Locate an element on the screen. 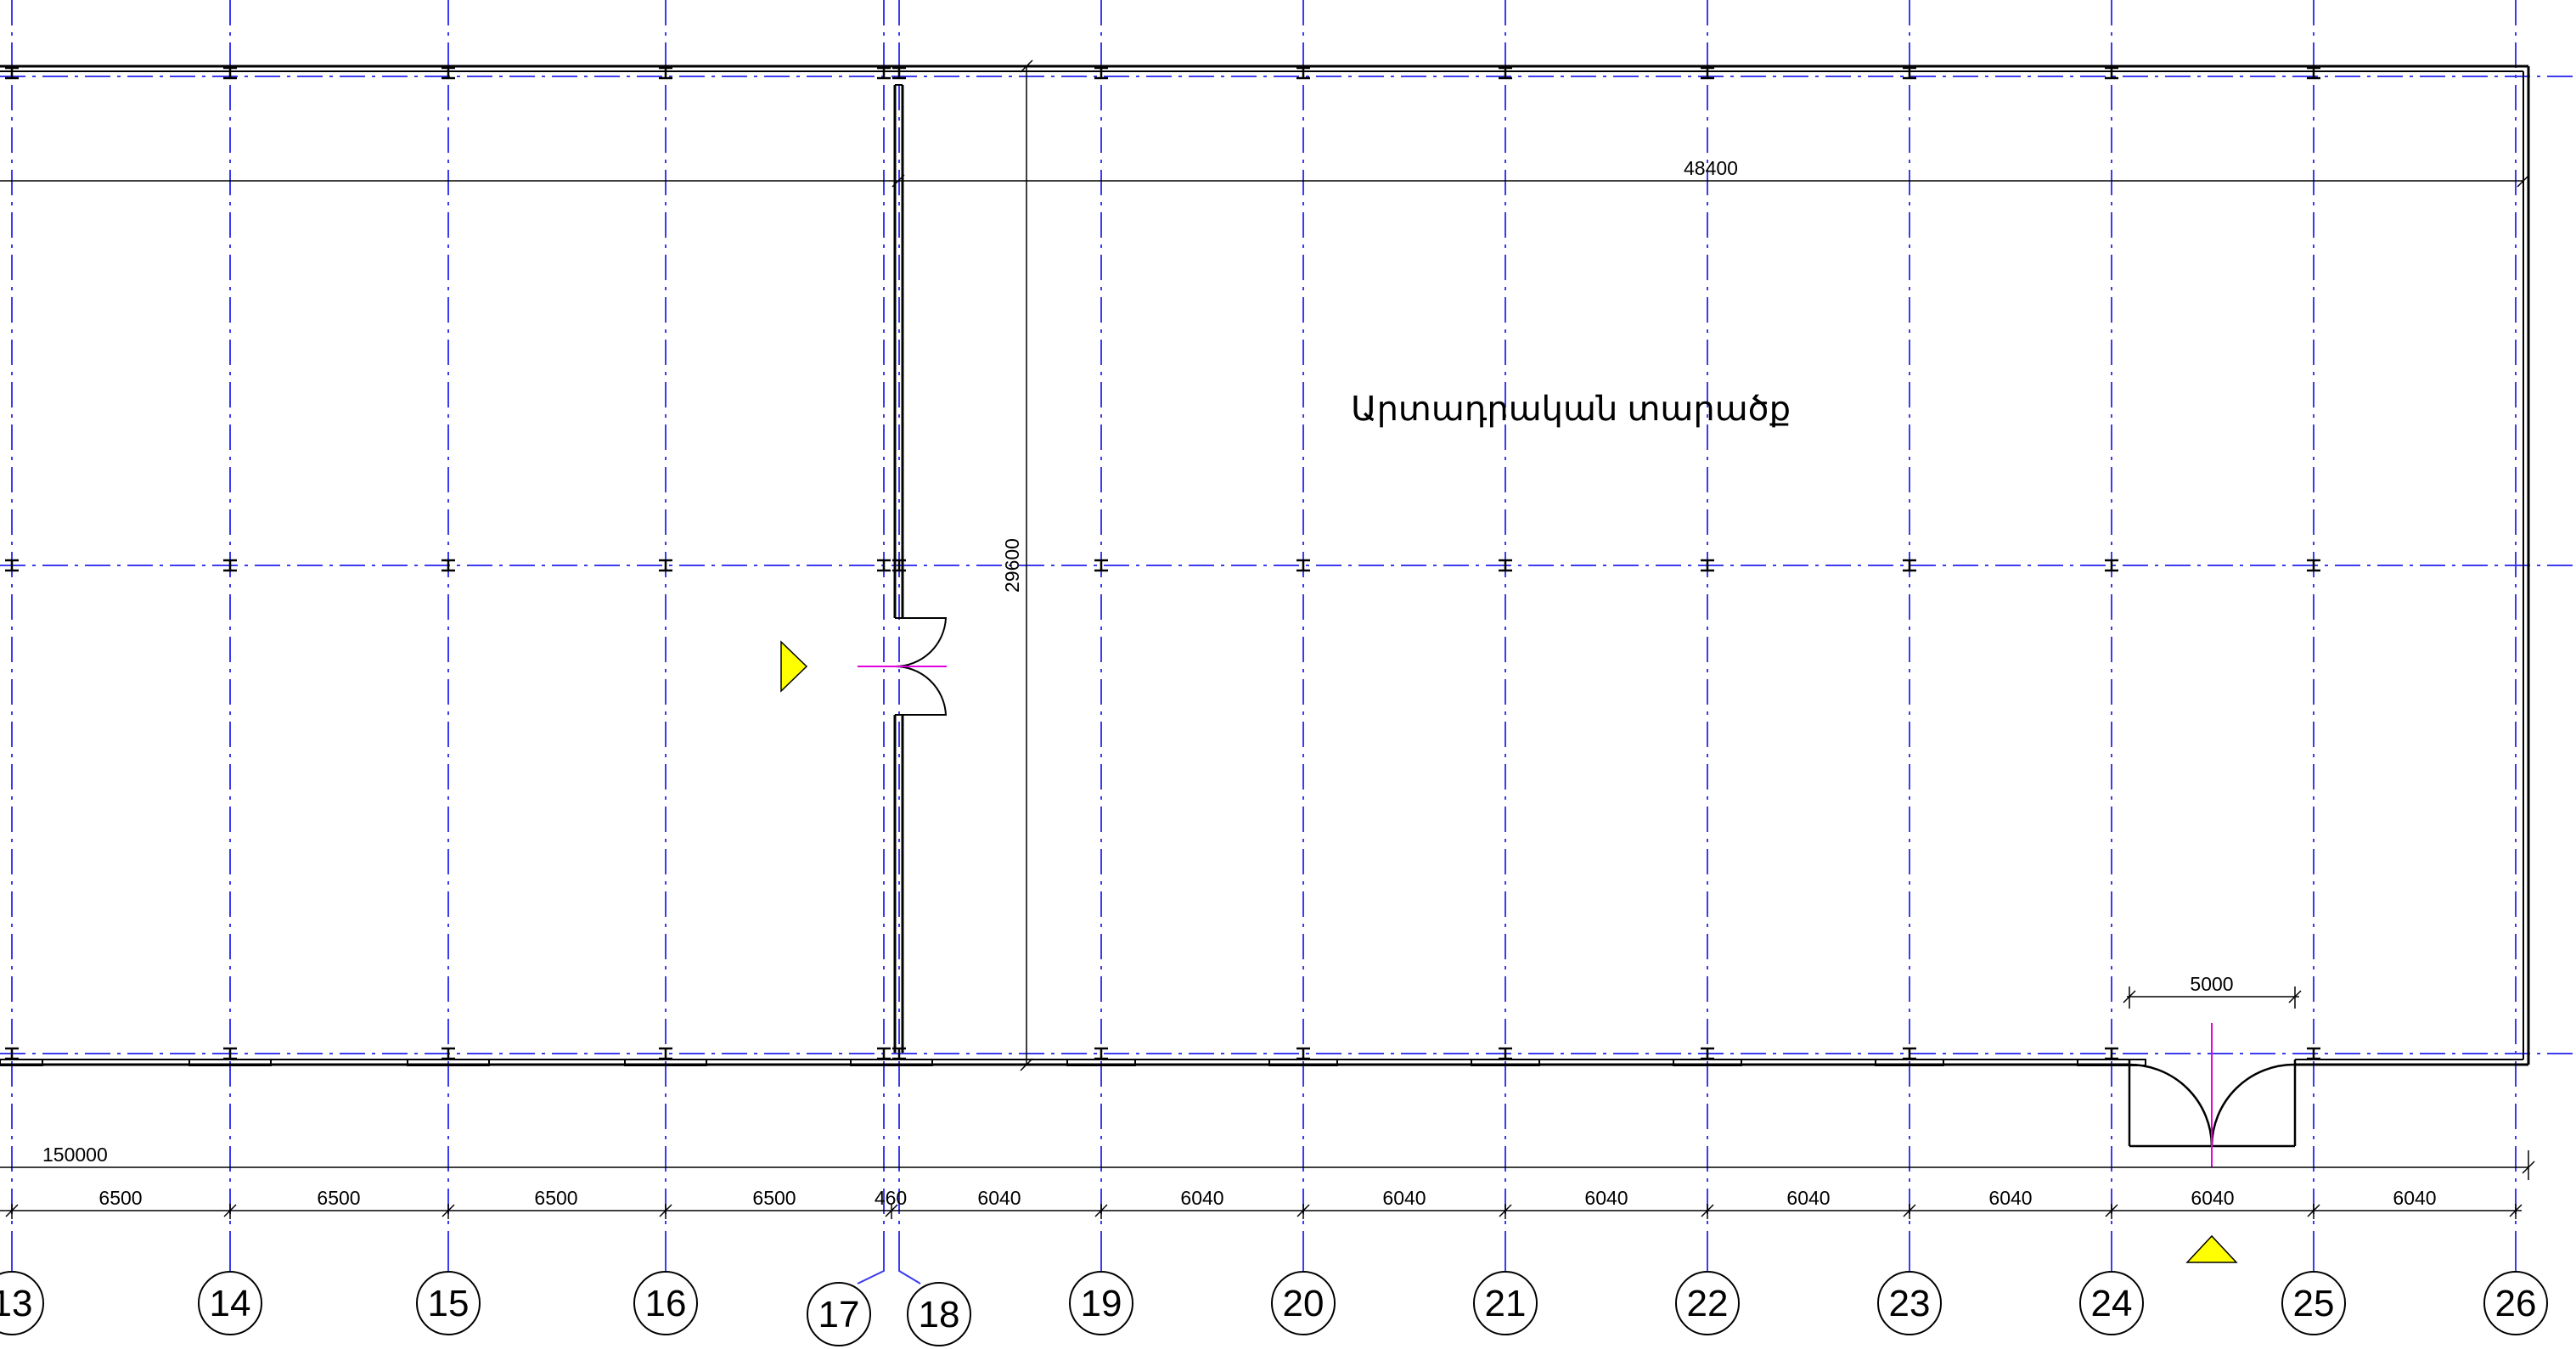  axis-bubble-25: 25 is located at coordinates (2313, 1295).